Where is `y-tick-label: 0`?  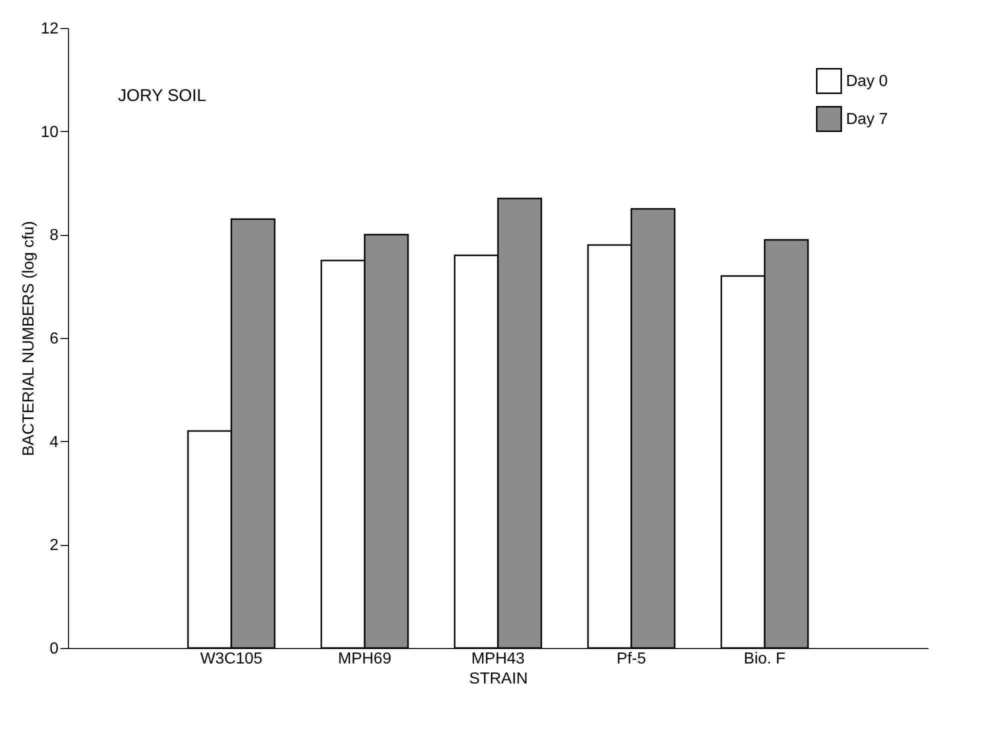
y-tick-label: 0 is located at coordinates (54, 649).